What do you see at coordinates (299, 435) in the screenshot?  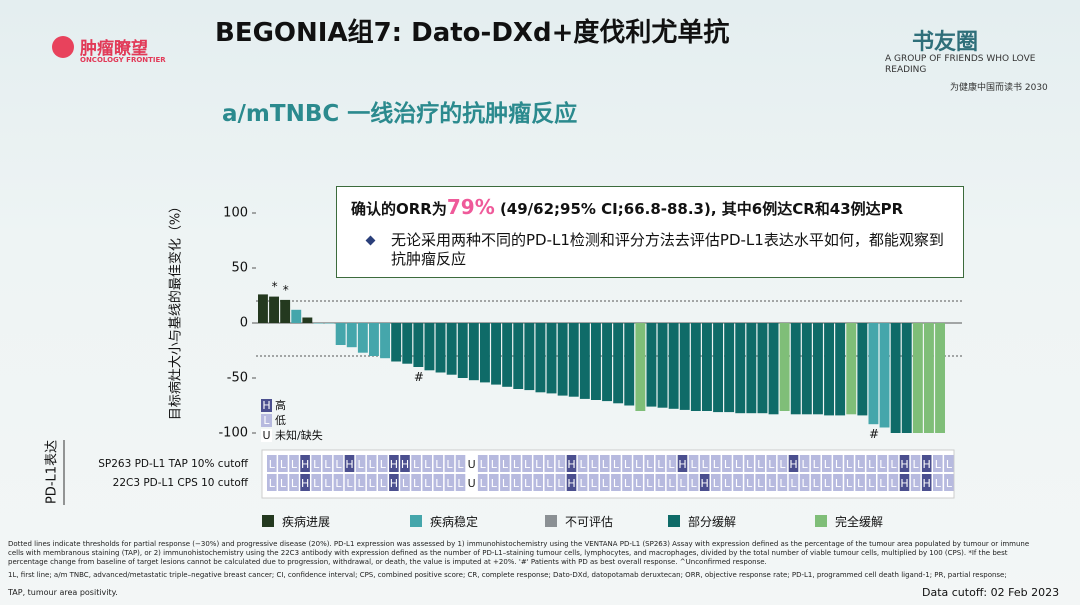 I see `key-label: 未知/缺失` at bounding box center [299, 435].